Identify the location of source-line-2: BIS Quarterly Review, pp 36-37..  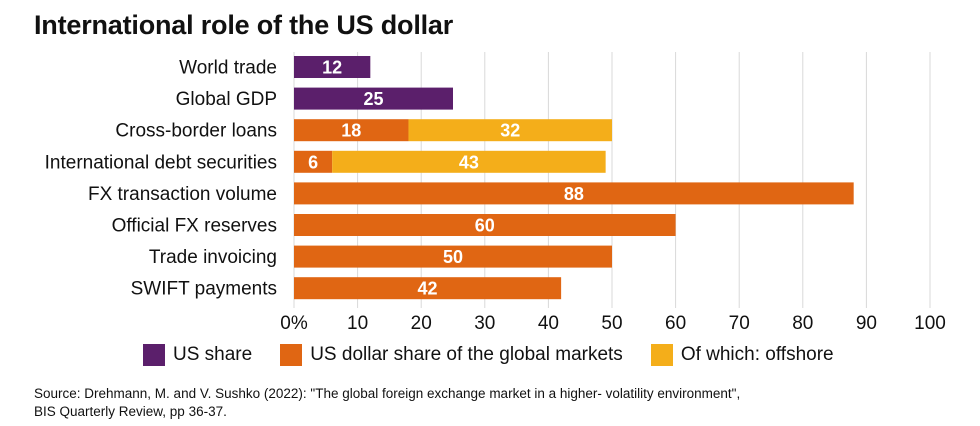
(130, 411).